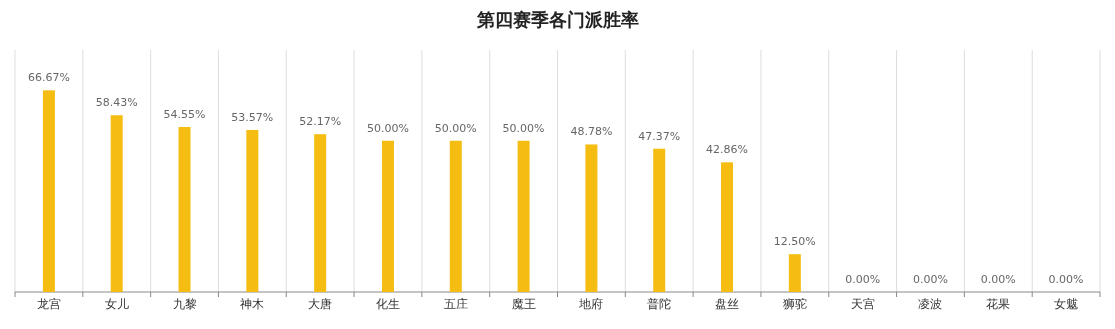  What do you see at coordinates (862, 304) in the screenshot?
I see `x-tick-label: 天宫` at bounding box center [862, 304].